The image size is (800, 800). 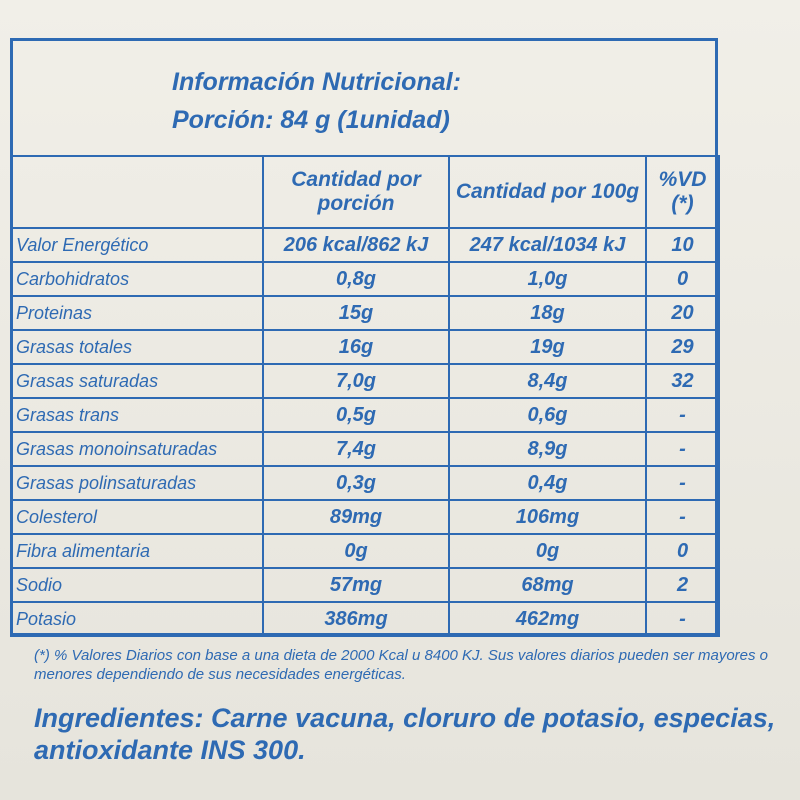 I want to click on header-cell: Cantidad por porción, so click(x=356, y=192).